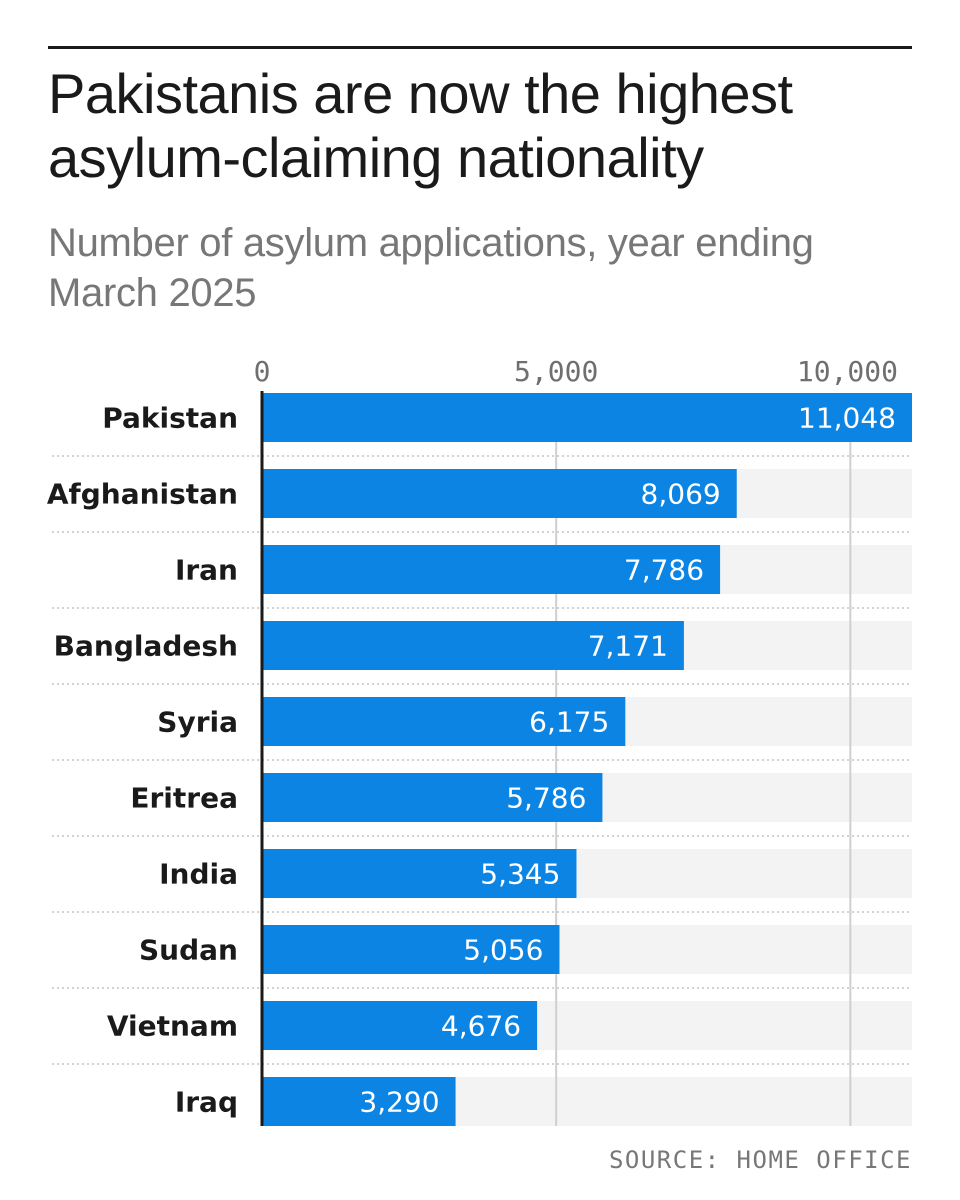 This screenshot has height=1200, width=960. What do you see at coordinates (206, 570) in the screenshot?
I see `category-label: Iran` at bounding box center [206, 570].